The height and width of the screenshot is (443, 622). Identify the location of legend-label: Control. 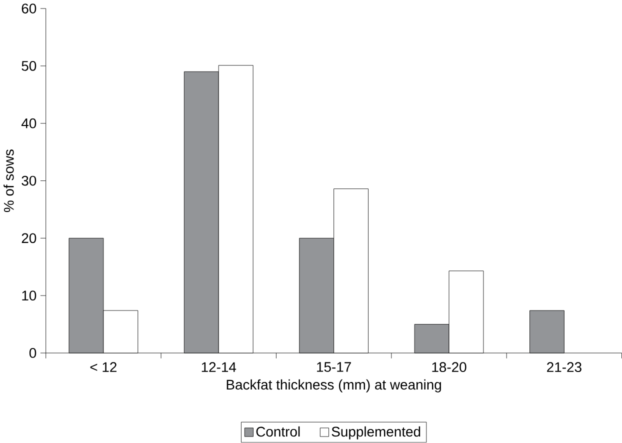
(278, 431).